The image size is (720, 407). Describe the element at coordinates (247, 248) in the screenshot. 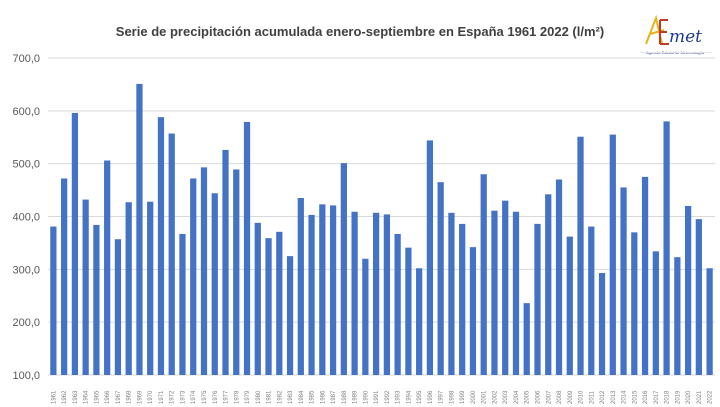

I see `bar-1979` at that location.